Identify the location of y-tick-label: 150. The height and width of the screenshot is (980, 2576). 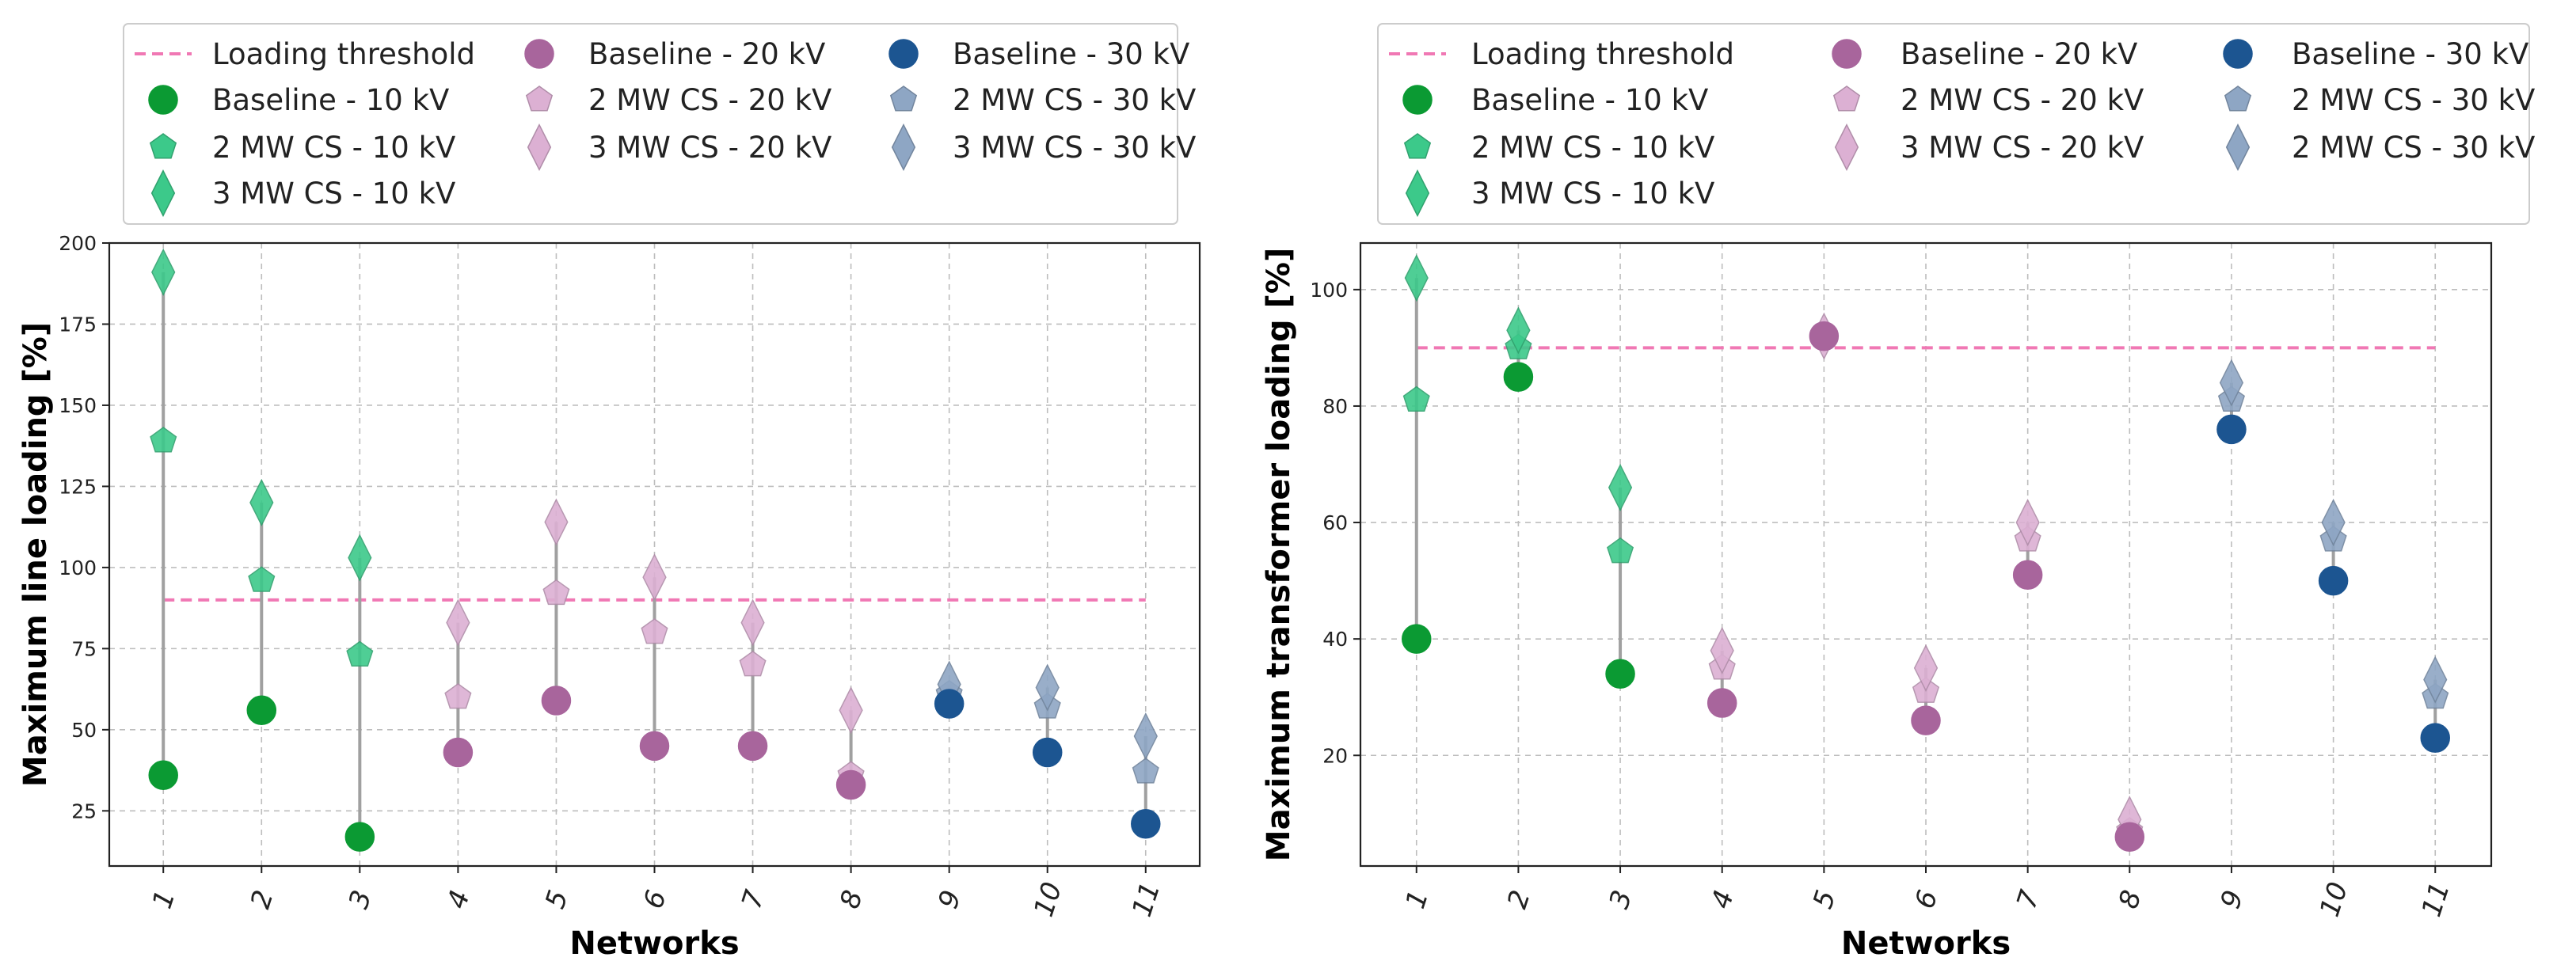
(78, 405).